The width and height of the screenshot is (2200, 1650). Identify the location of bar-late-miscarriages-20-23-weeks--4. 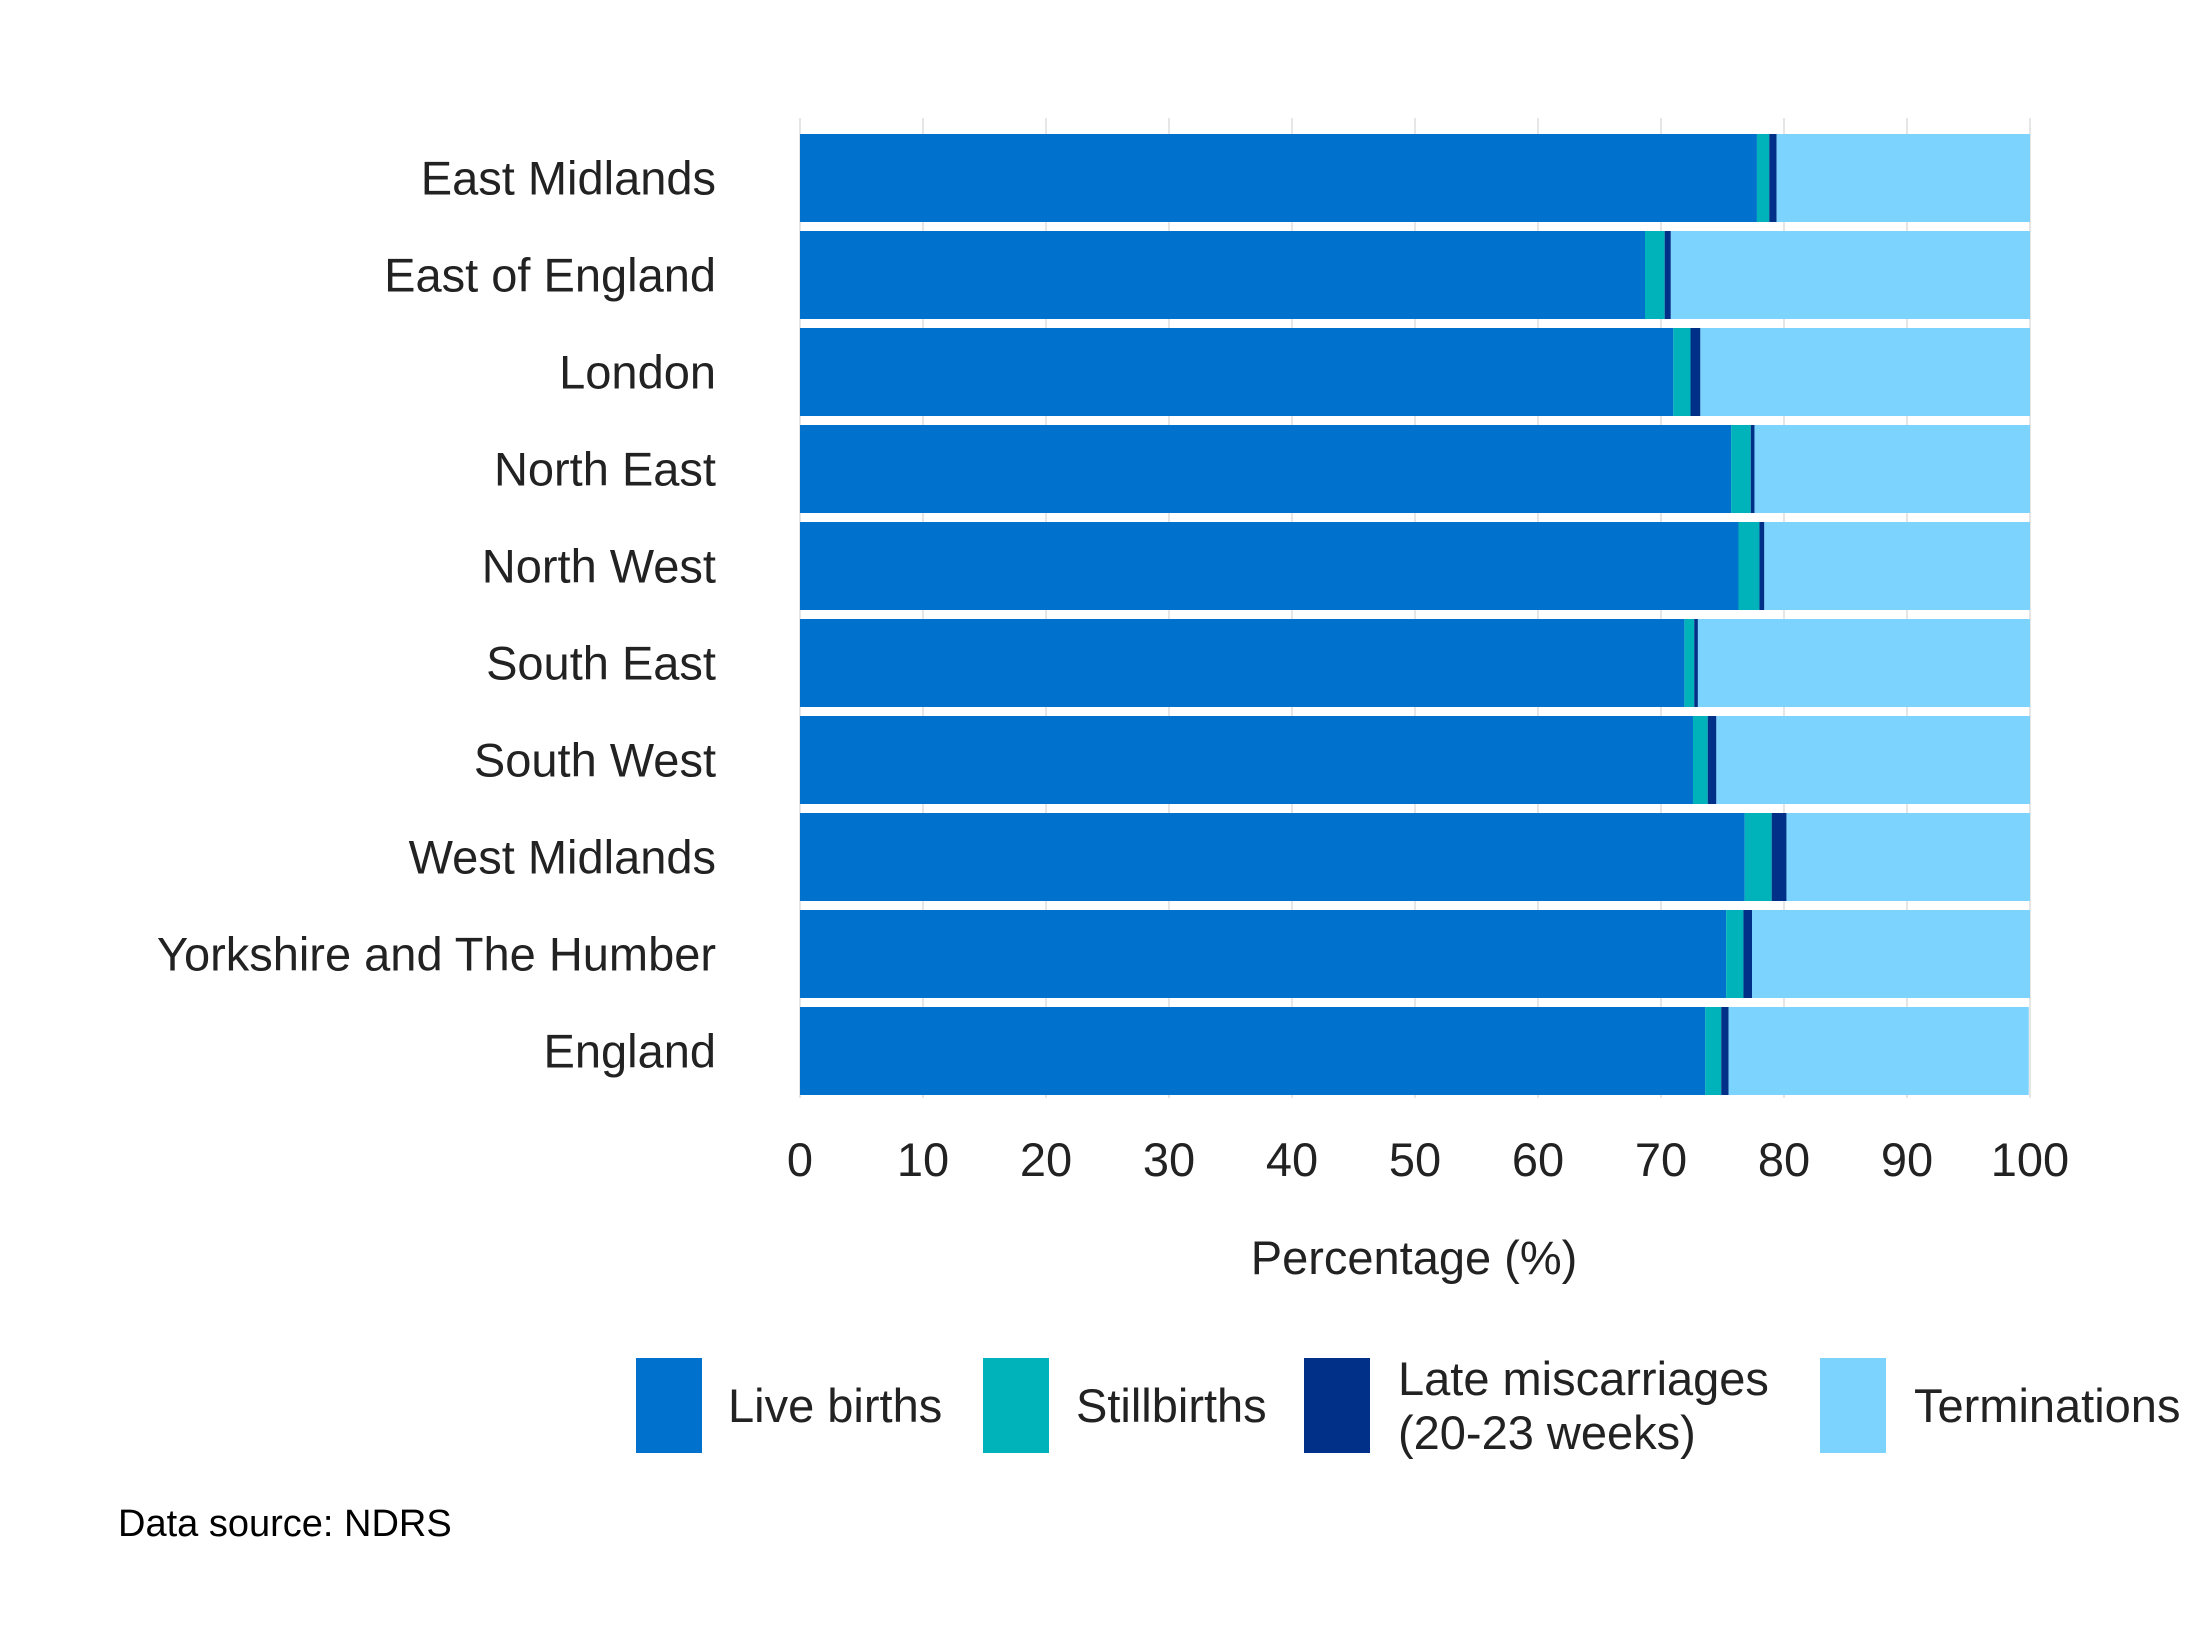
(1762, 566).